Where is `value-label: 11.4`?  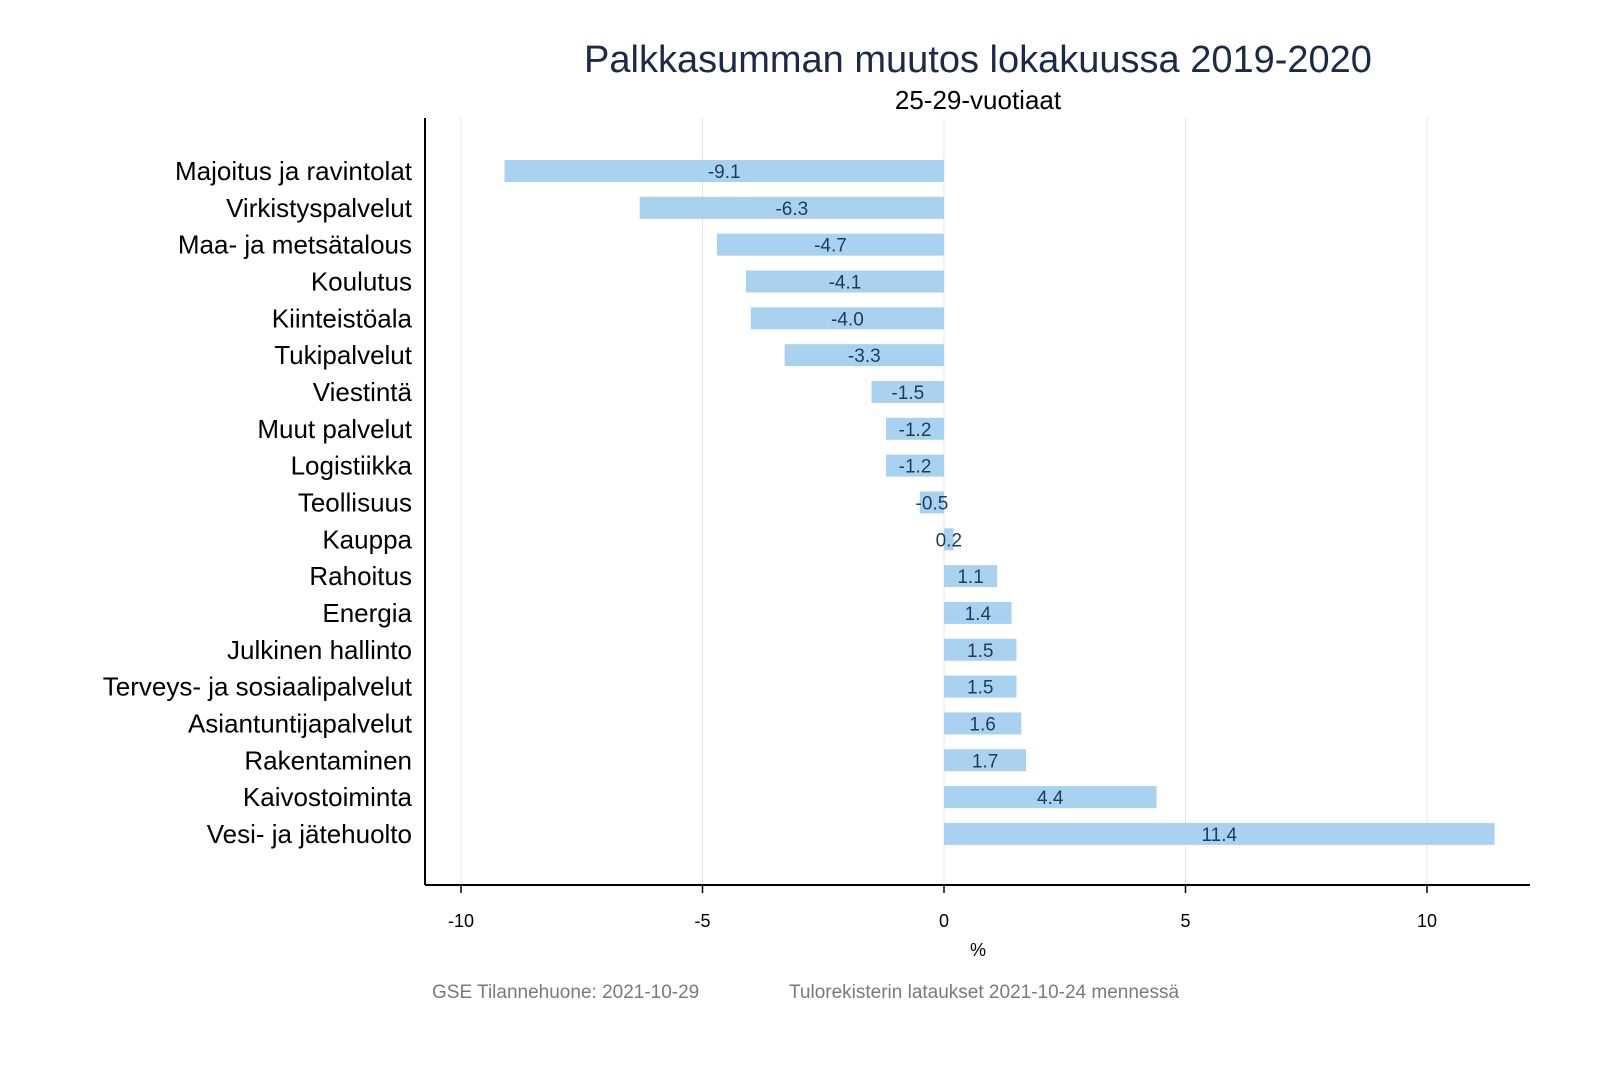
value-label: 11.4 is located at coordinates (1220, 835).